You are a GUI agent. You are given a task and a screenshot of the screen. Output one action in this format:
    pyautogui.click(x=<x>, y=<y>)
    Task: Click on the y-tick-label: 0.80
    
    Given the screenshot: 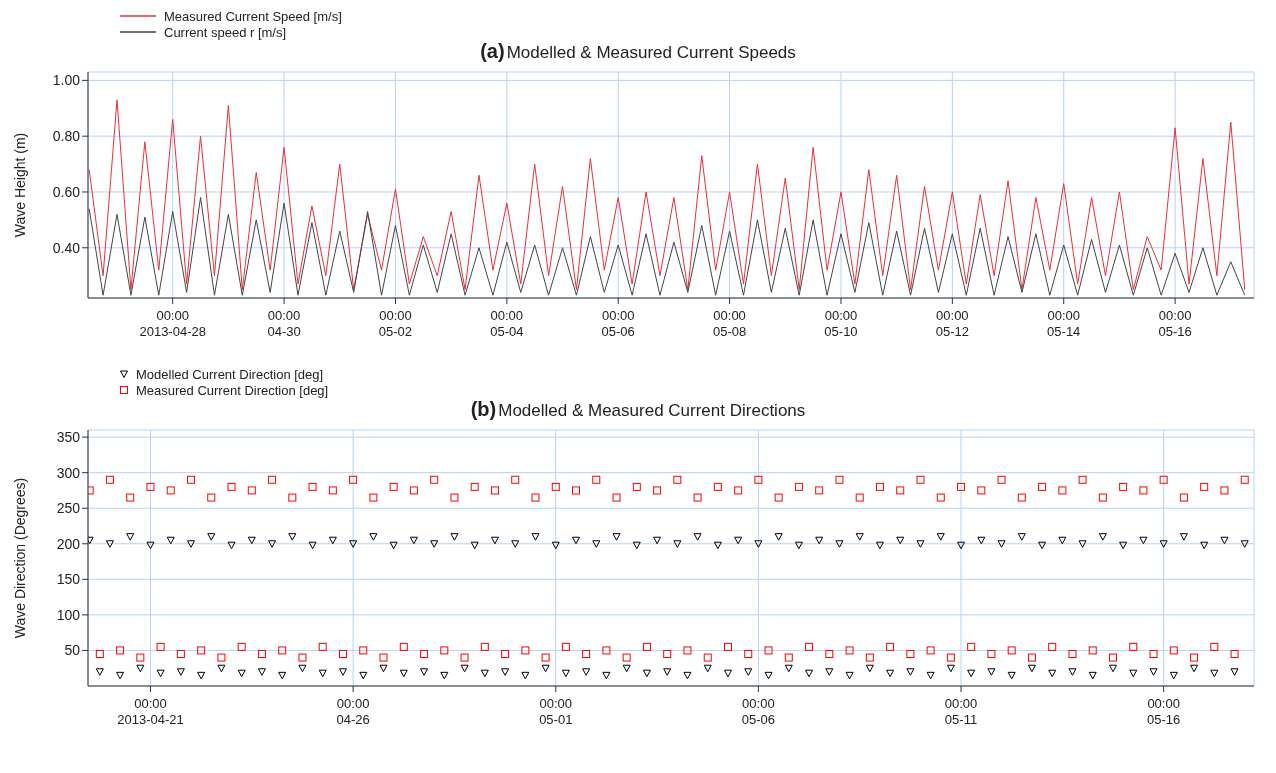 What is the action you would take?
    pyautogui.click(x=66, y=136)
    